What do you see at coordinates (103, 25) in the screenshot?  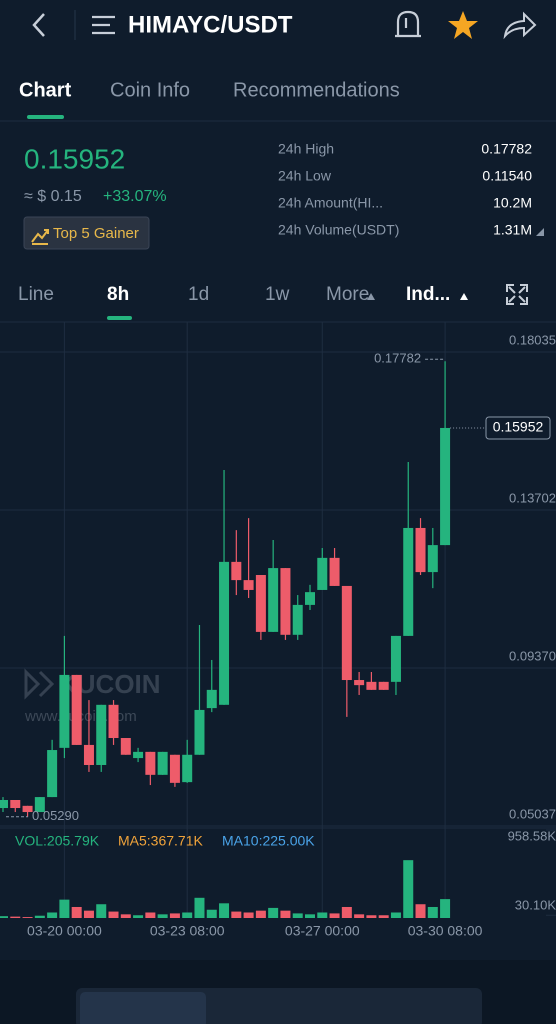 I see `menu-button` at bounding box center [103, 25].